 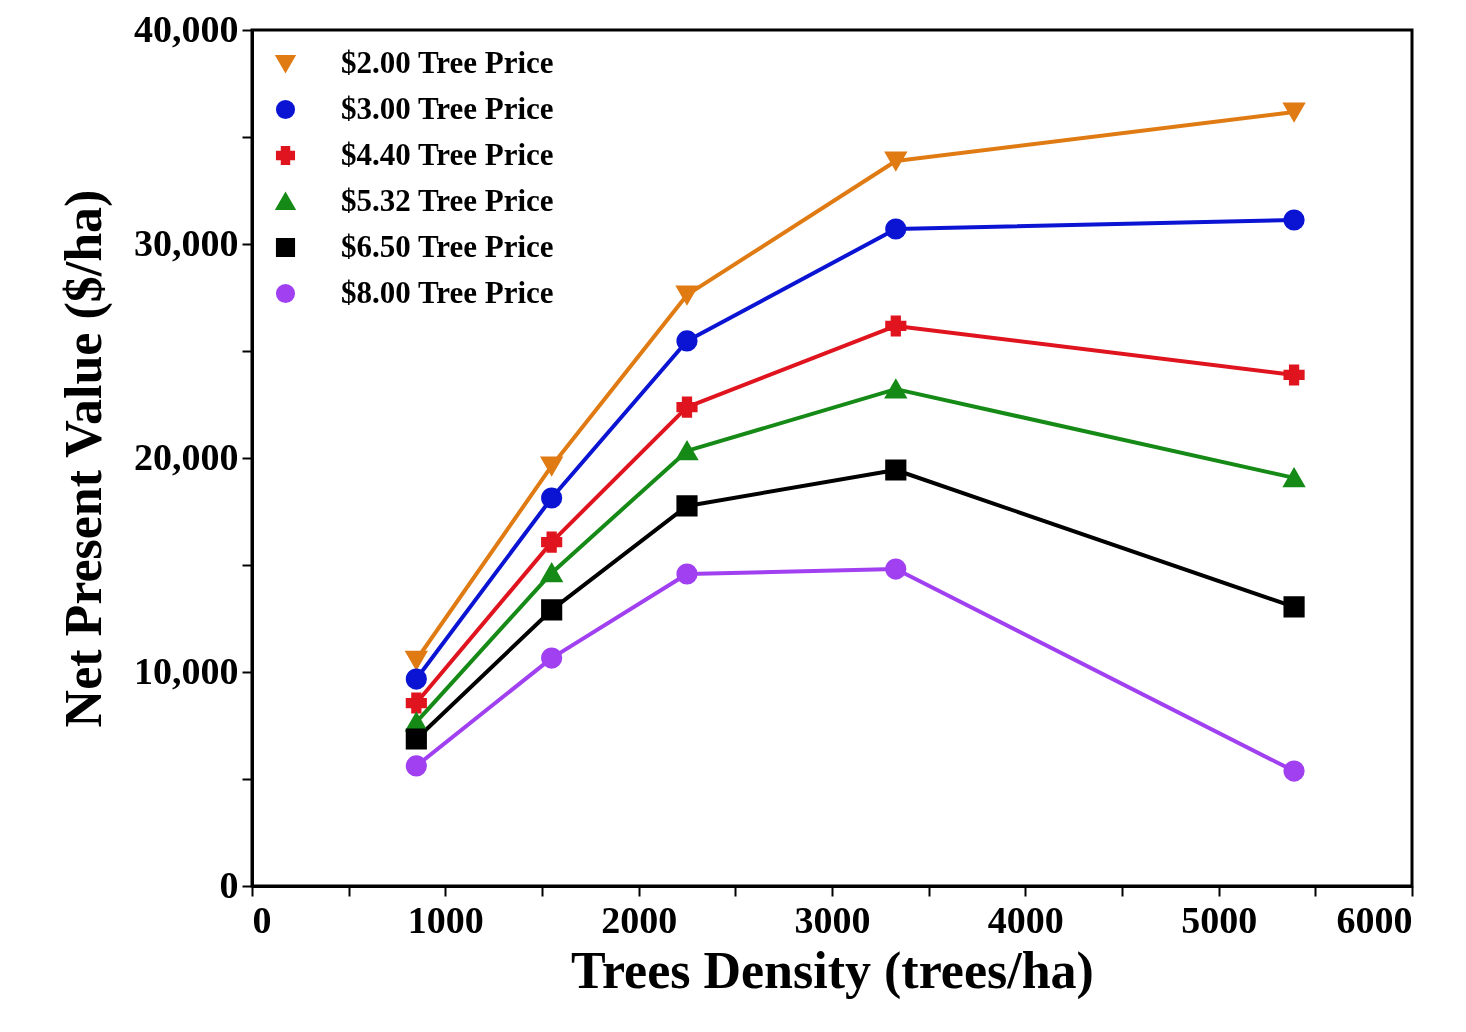 What do you see at coordinates (186, 670) in the screenshot?
I see `y-tick-label: 10,000` at bounding box center [186, 670].